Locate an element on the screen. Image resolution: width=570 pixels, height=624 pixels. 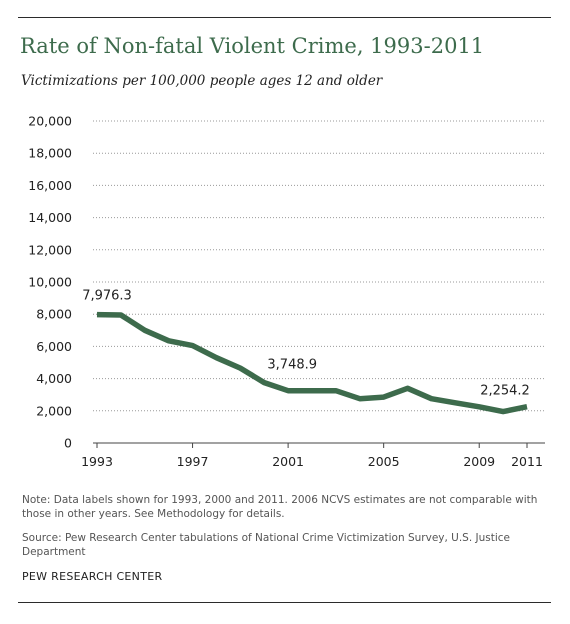
x-tick-label: 2011 is located at coordinates (527, 461).